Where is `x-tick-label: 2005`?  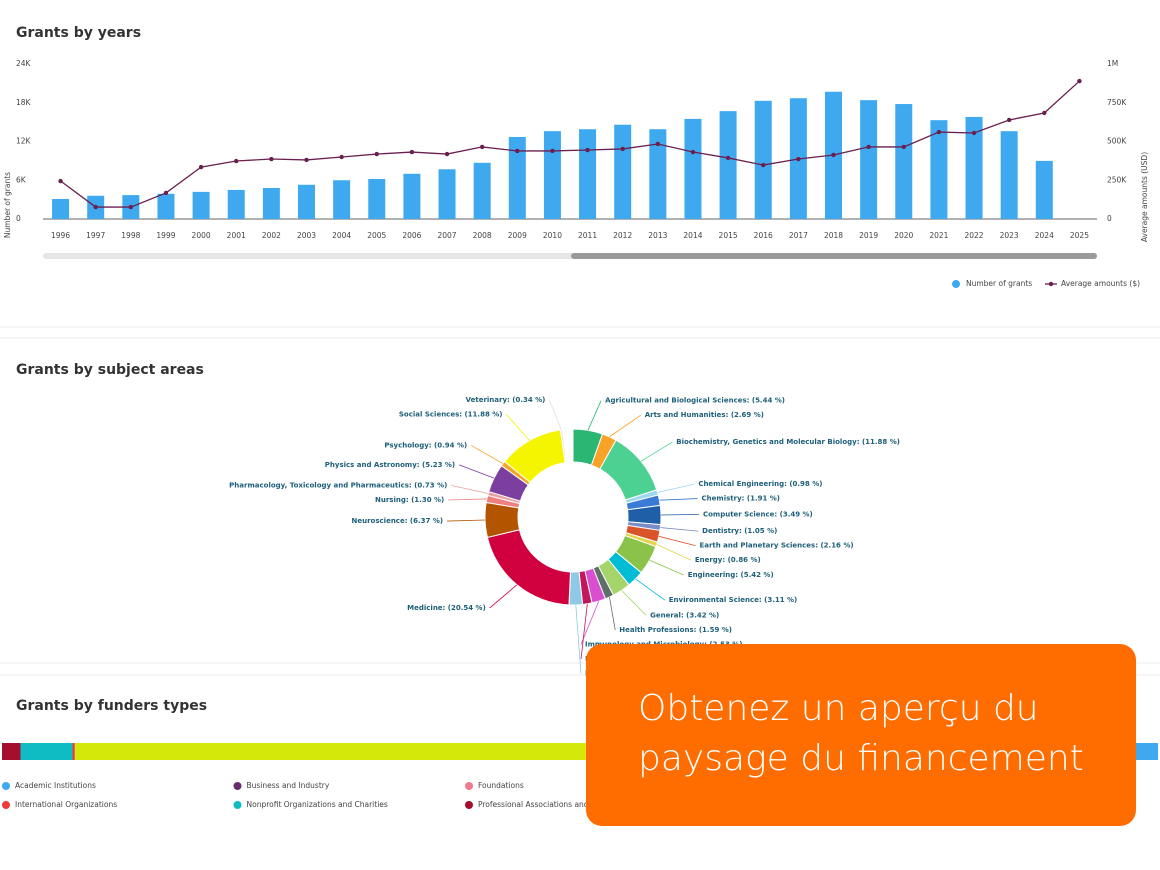
x-tick-label: 2005 is located at coordinates (376, 235).